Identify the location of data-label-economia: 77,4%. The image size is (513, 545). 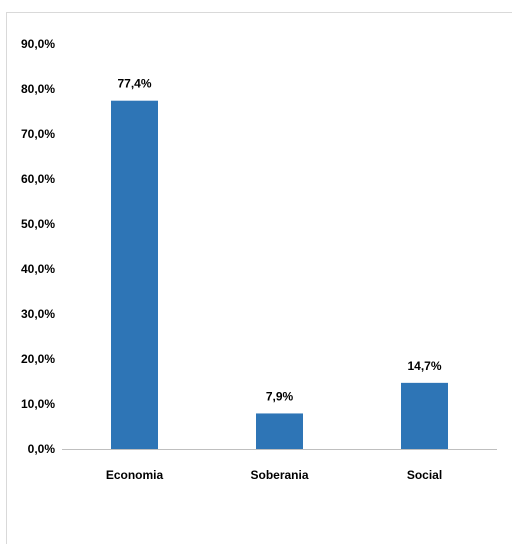
(134, 84).